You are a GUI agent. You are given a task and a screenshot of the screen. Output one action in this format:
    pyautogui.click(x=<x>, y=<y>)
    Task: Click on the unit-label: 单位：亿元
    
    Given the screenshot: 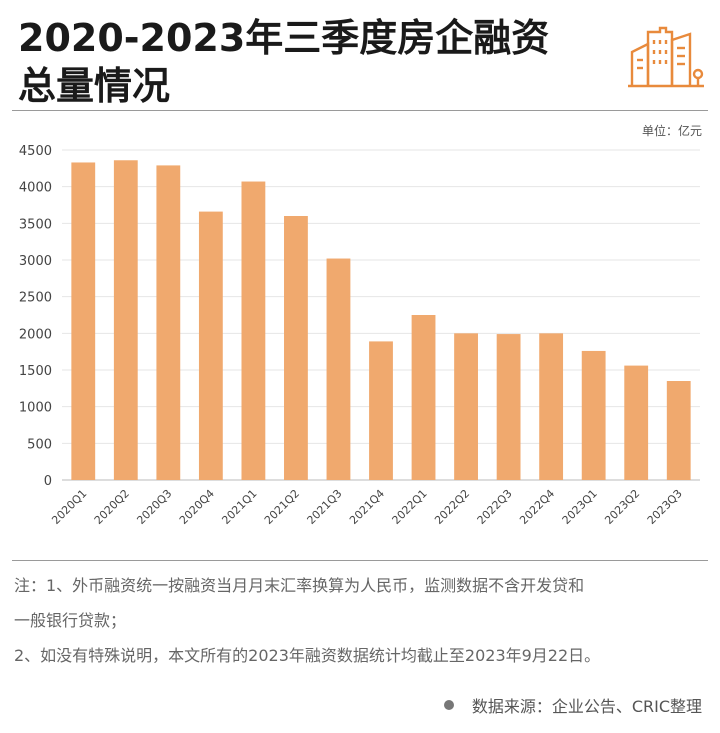 What is the action you would take?
    pyautogui.click(x=671, y=131)
    